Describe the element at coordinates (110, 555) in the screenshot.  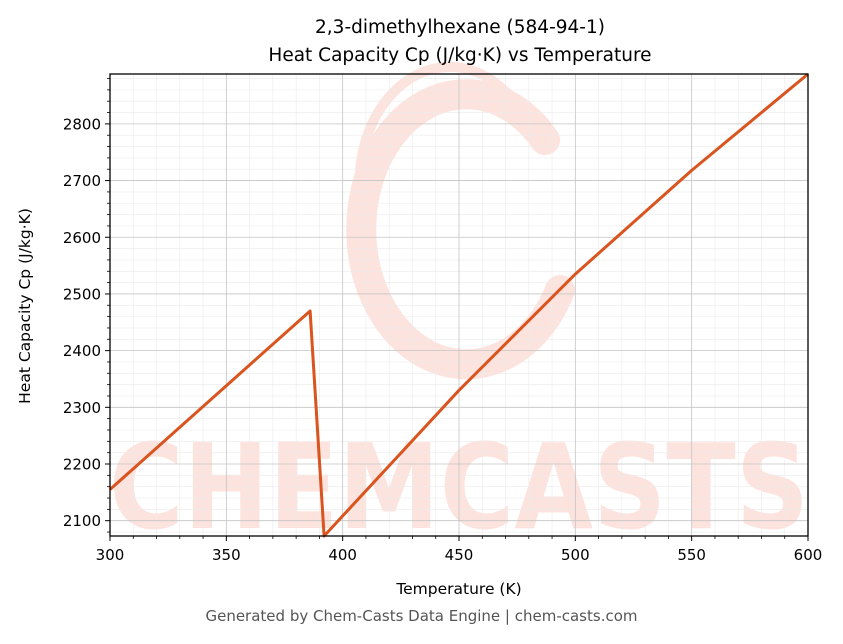
I see `x-tick-label: 300` at that location.